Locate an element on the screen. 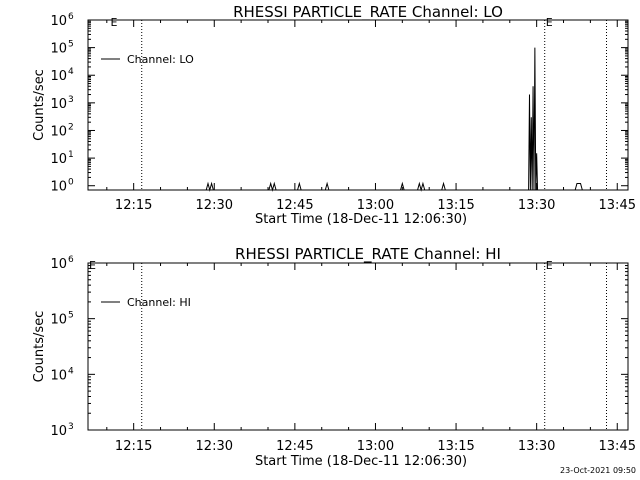 This screenshot has width=640, height=480. chart-title: RHESSI PARTICLE_RATE Channel: HI is located at coordinates (368, 254).